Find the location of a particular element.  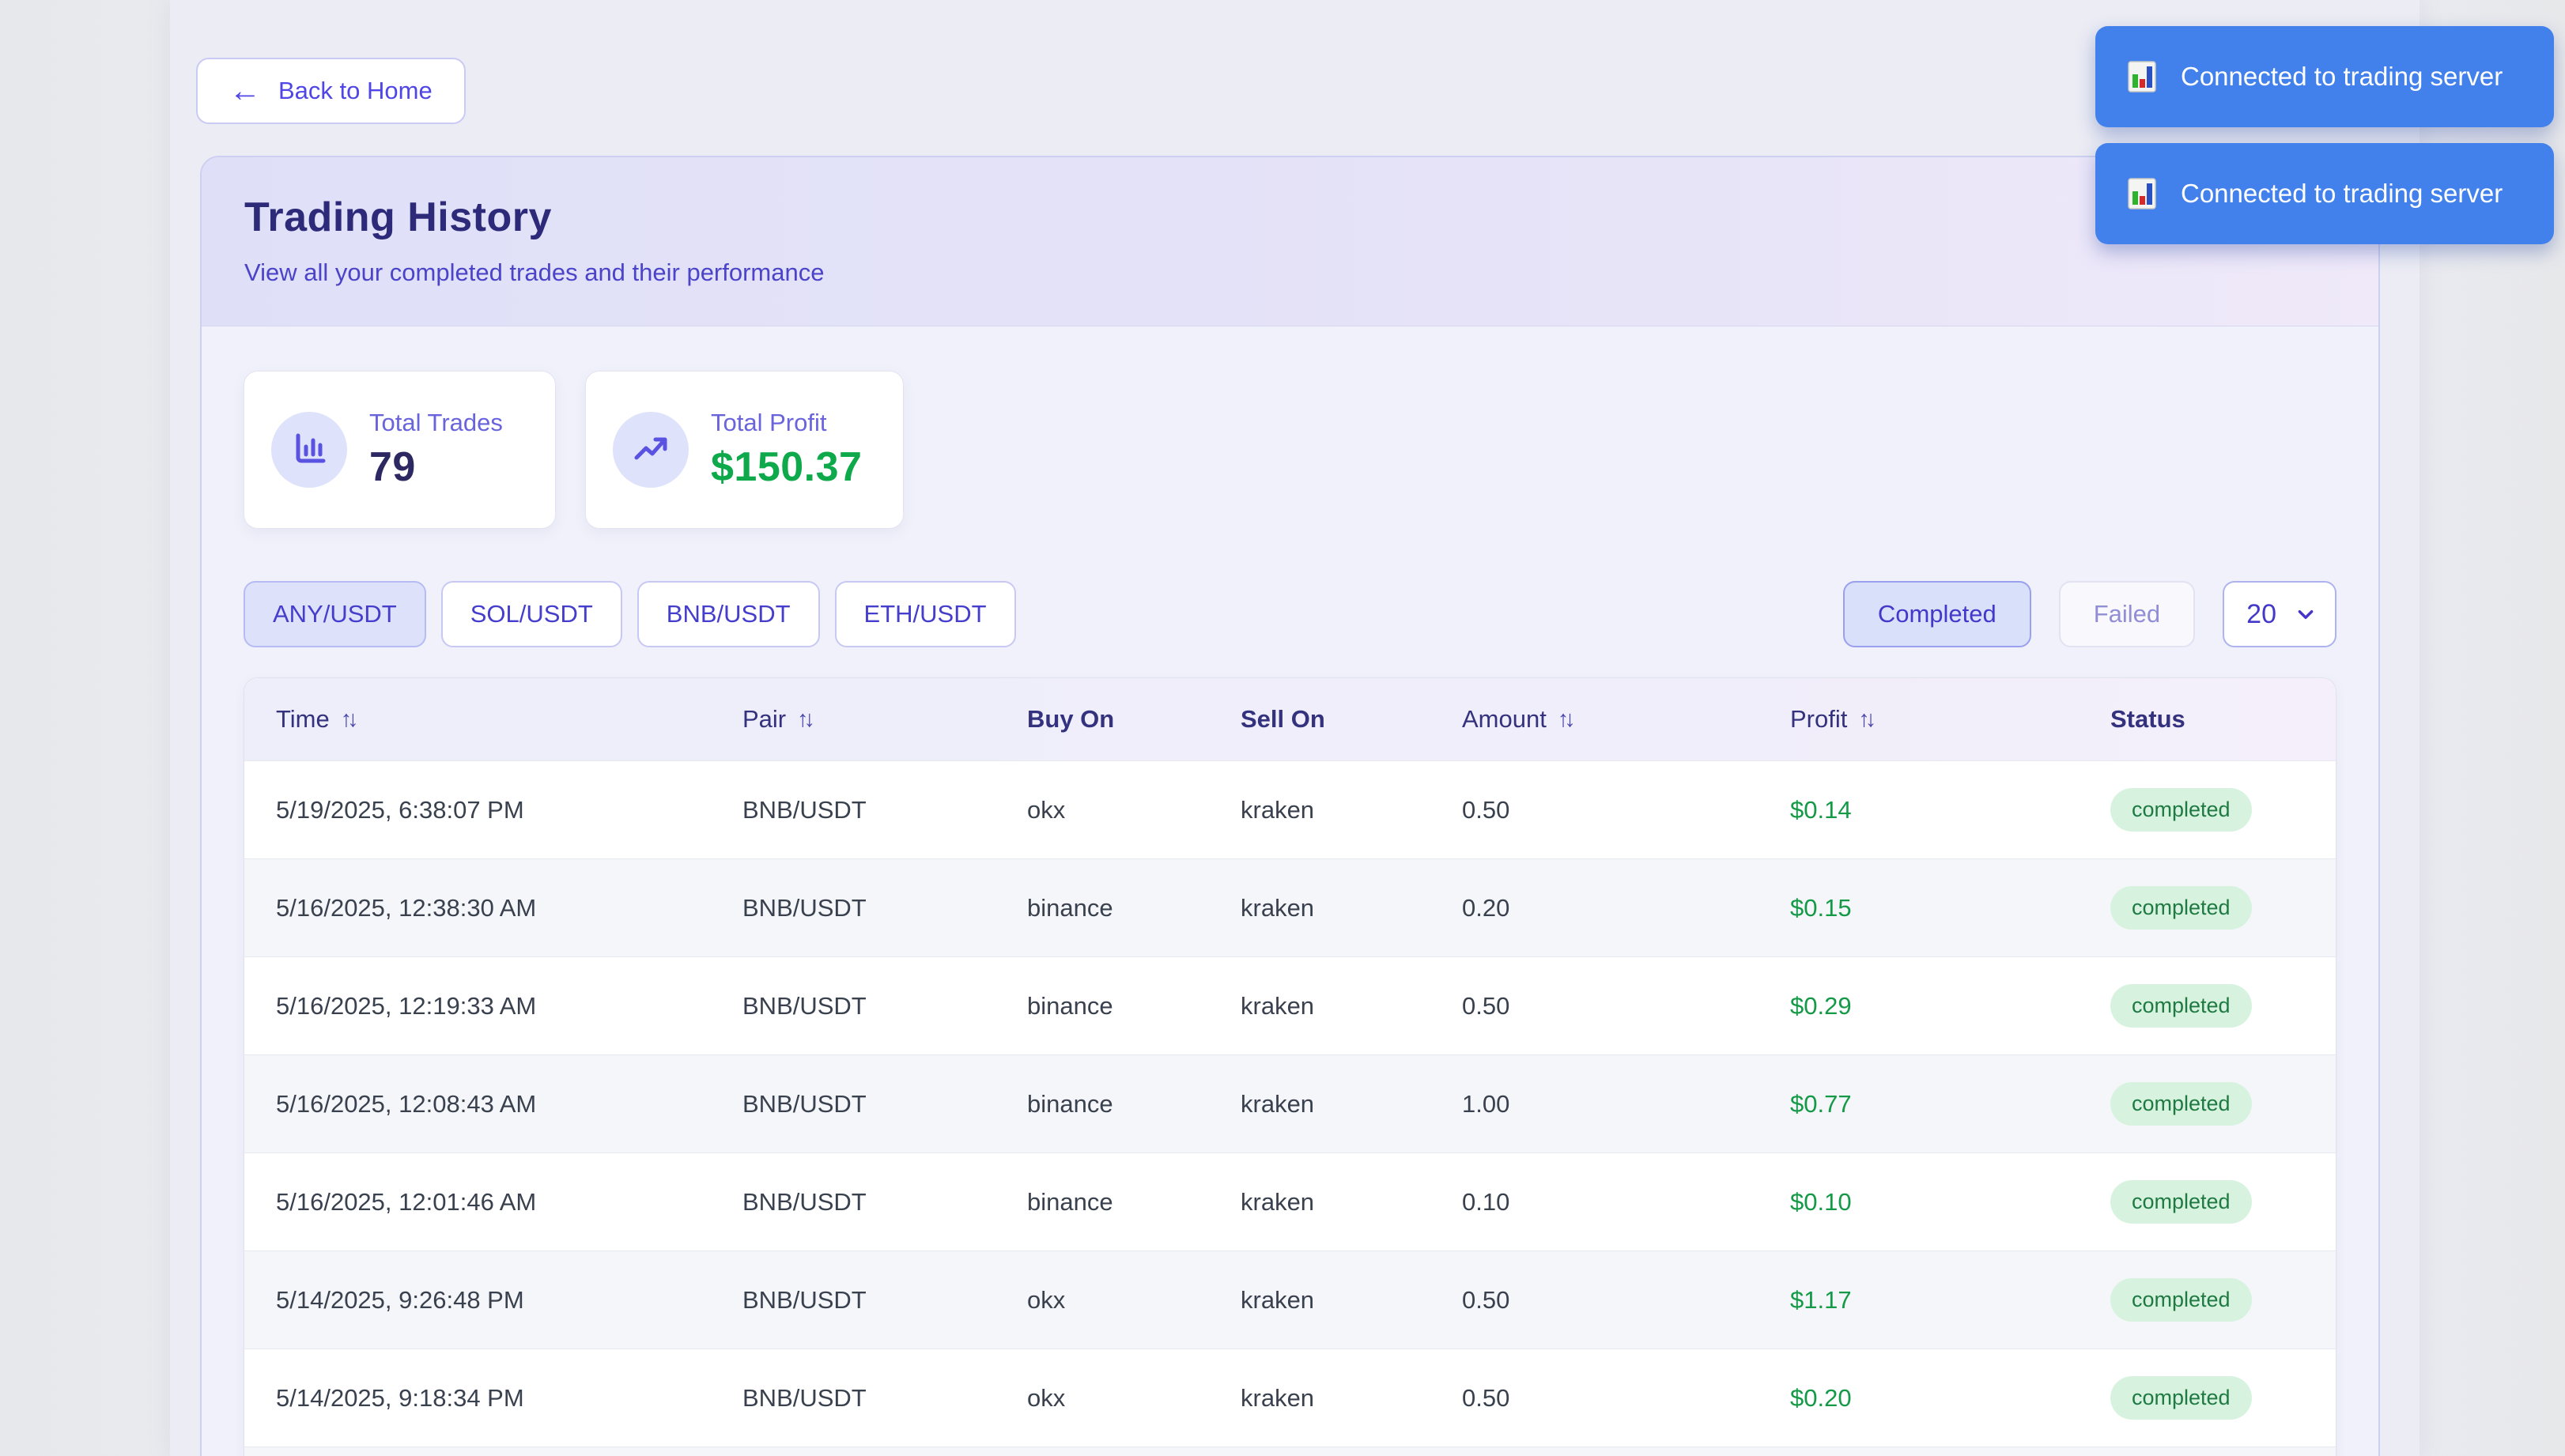

cell-time: 5/16/2025, 12:08:43 AM is located at coordinates (407, 1103).